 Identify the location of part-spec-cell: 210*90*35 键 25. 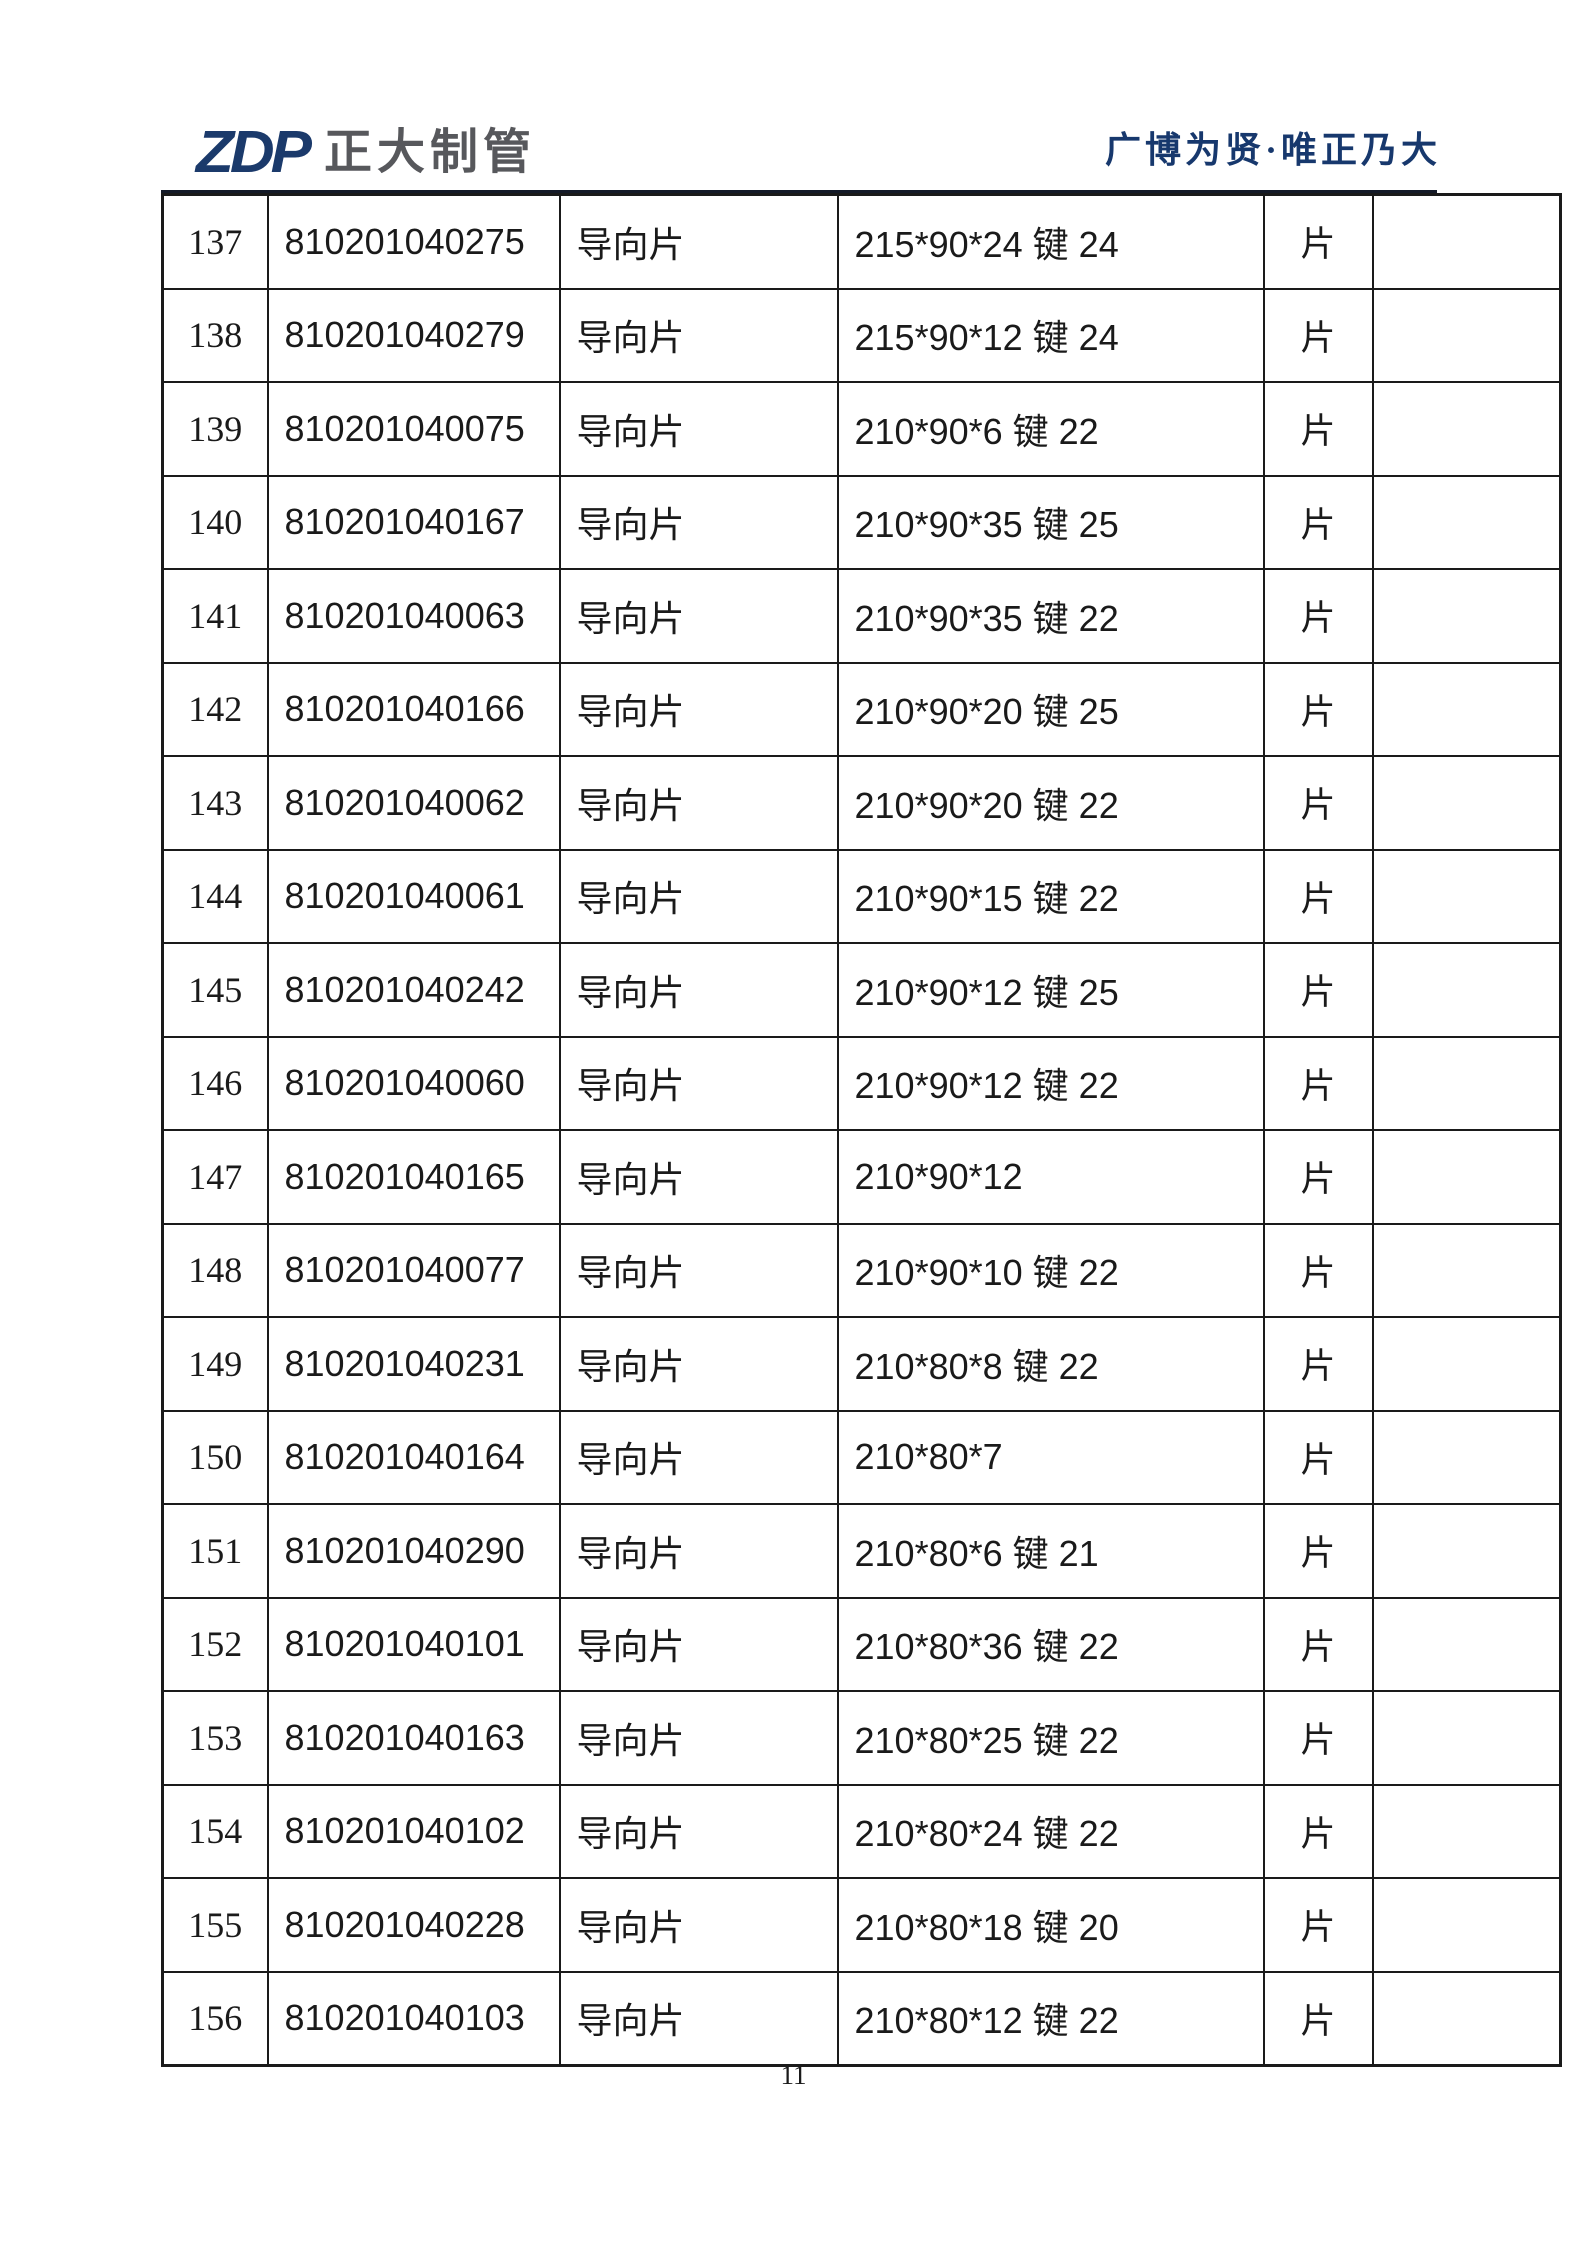
(1050, 522).